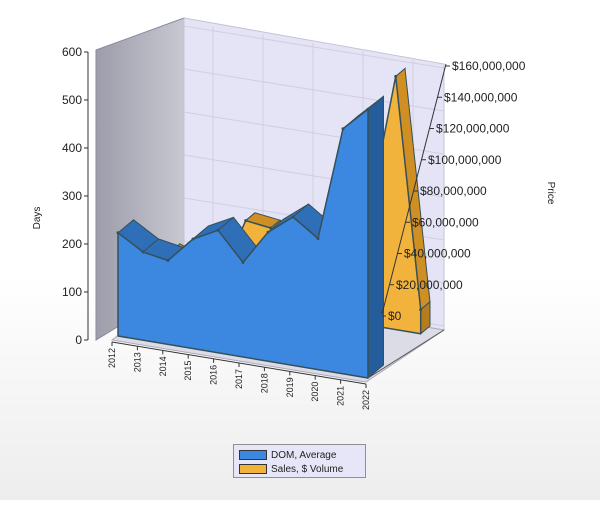 This screenshot has width=600, height=505. Describe the element at coordinates (239, 379) in the screenshot. I see `x-tick-label-2017: 2017` at that location.